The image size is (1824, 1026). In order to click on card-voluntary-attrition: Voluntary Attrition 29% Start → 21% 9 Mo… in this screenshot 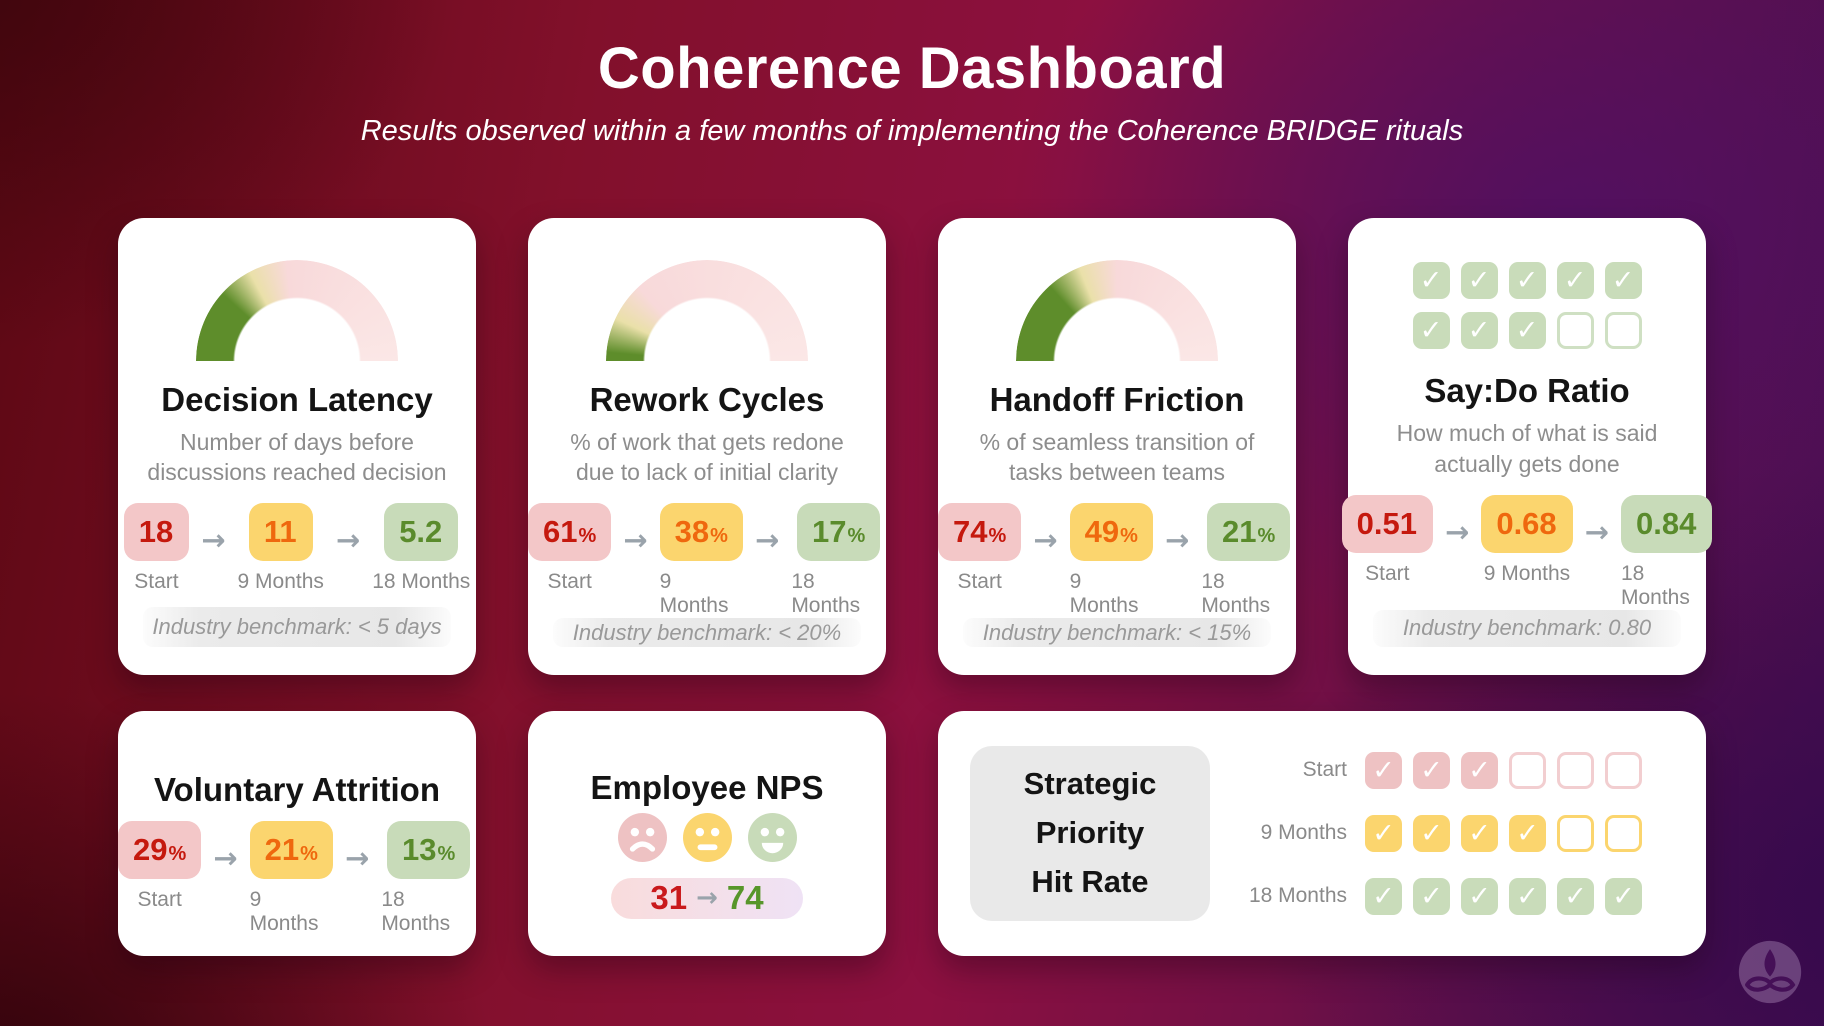, I will do `click(297, 833)`.